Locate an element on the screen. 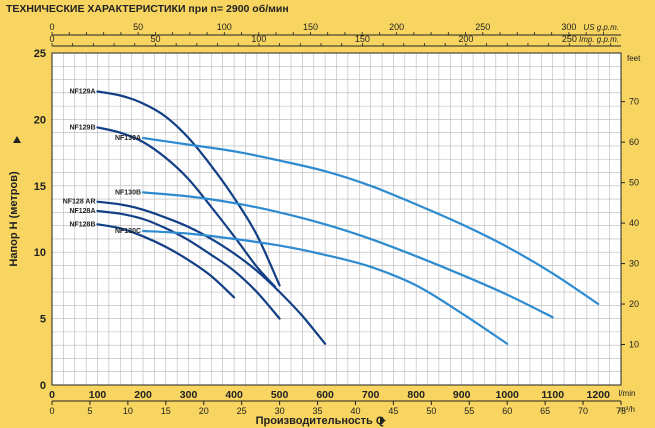 The image size is (655, 428). series-line-nf129b is located at coordinates (186, 207).